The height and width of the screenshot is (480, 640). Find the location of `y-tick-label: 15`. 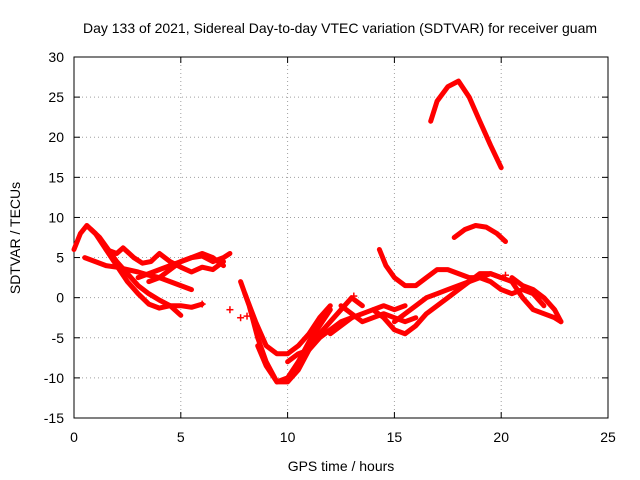

y-tick-label: 15 is located at coordinates (56, 177).